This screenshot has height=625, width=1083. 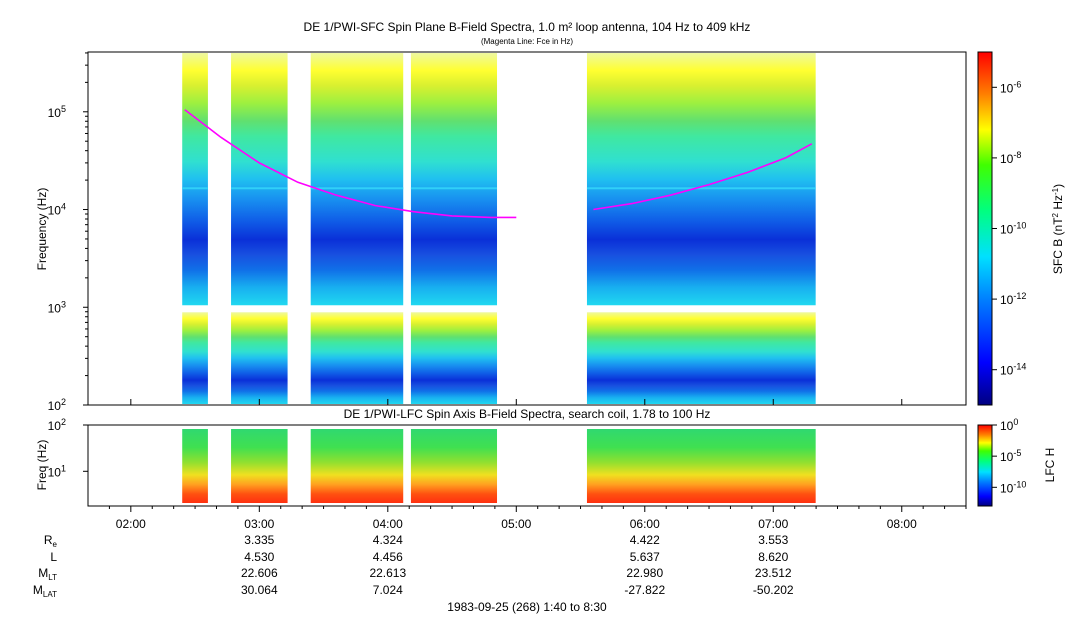 What do you see at coordinates (259, 590) in the screenshot?
I see `ephem-value-3-0: 30.064` at bounding box center [259, 590].